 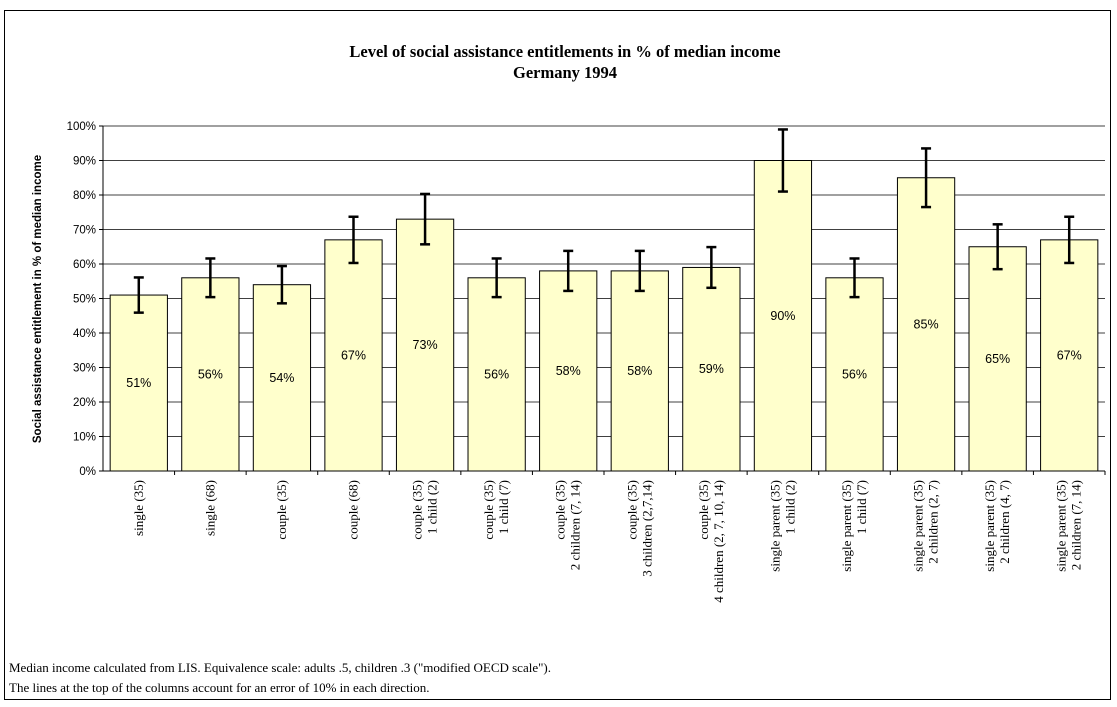 I want to click on data-label: 65%, so click(x=997, y=359).